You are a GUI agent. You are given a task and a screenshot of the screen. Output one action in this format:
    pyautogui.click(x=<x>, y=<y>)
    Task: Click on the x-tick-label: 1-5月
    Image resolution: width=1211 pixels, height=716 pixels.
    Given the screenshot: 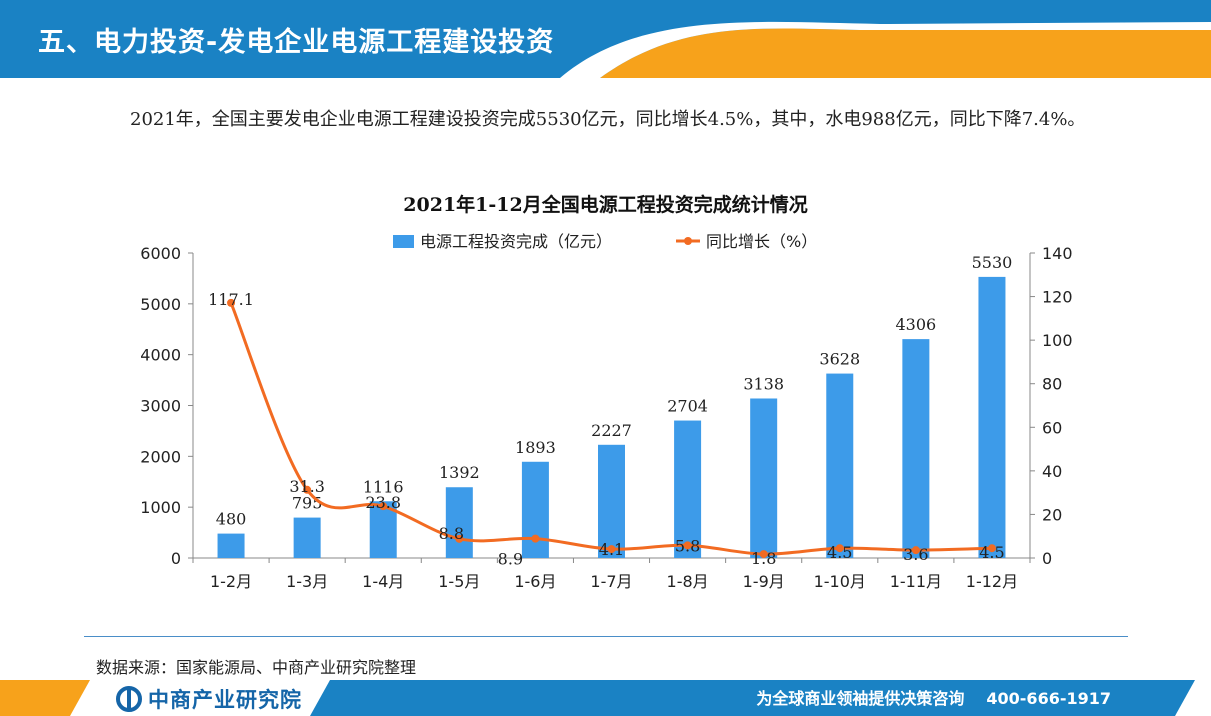 What is the action you would take?
    pyautogui.click(x=459, y=581)
    